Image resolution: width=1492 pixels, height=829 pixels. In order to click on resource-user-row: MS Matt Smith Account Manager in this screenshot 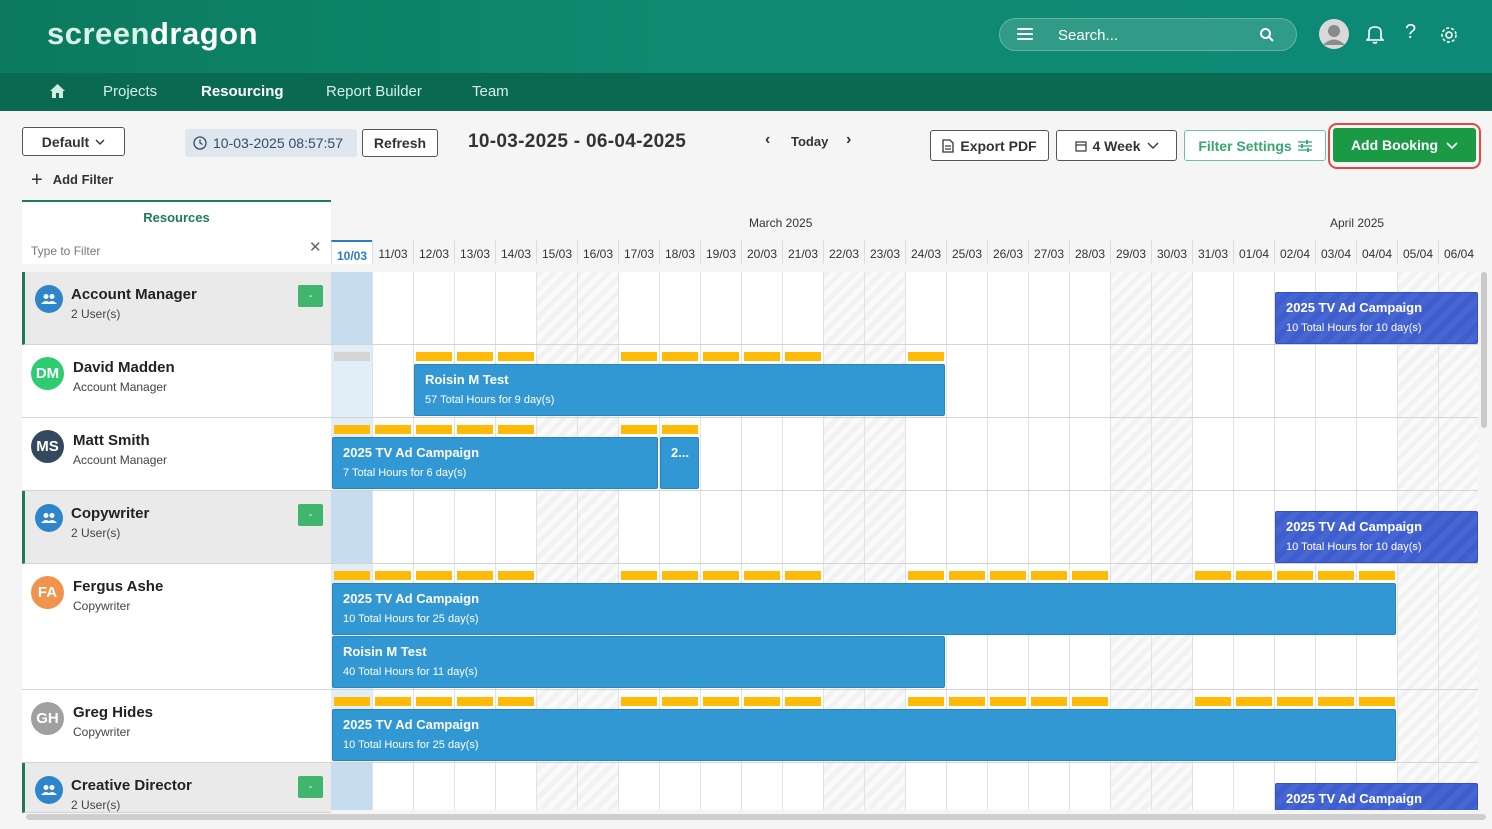, I will do `click(176, 454)`.